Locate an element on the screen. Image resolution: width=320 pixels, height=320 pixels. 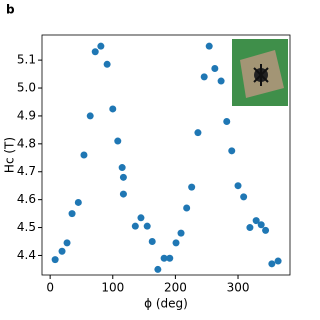
x-tick-label: 0 is located at coordinates (50, 288).